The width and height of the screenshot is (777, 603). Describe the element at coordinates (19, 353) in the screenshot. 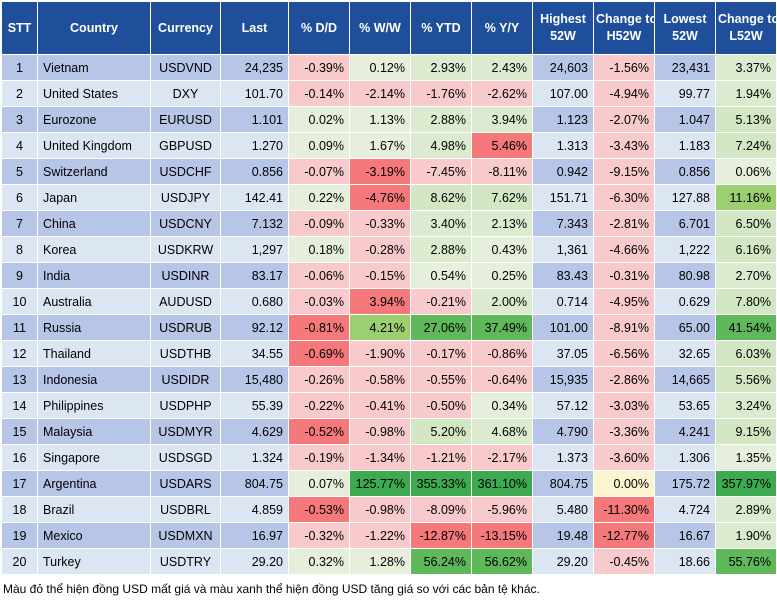

I see `cell-stt: 12` at that location.